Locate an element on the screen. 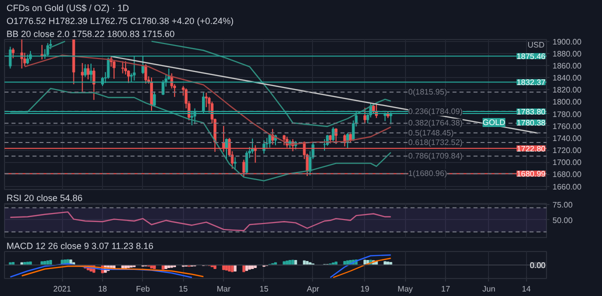  x-tick-label: 14 is located at coordinates (527, 289).